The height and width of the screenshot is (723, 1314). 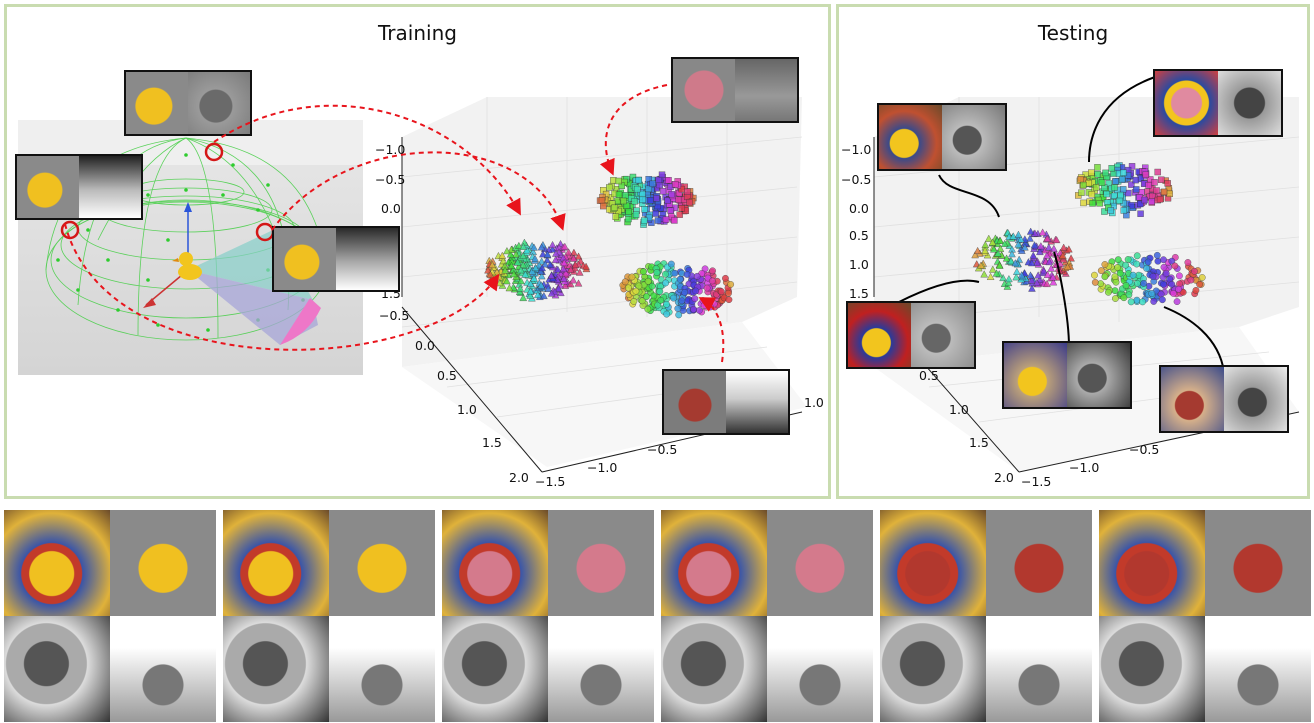 I want to click on test-z-tick-0: −1.5, so click(x=1036, y=481).